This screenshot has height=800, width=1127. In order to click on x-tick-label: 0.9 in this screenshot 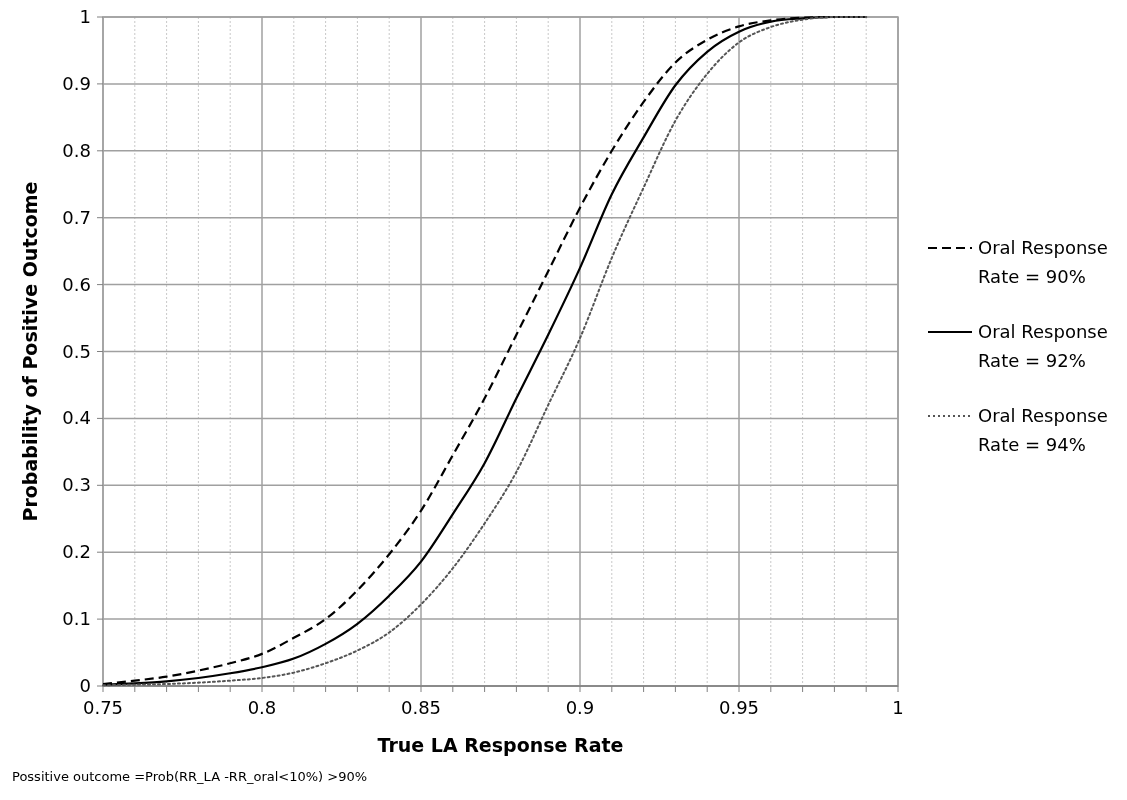, I will do `click(580, 707)`.